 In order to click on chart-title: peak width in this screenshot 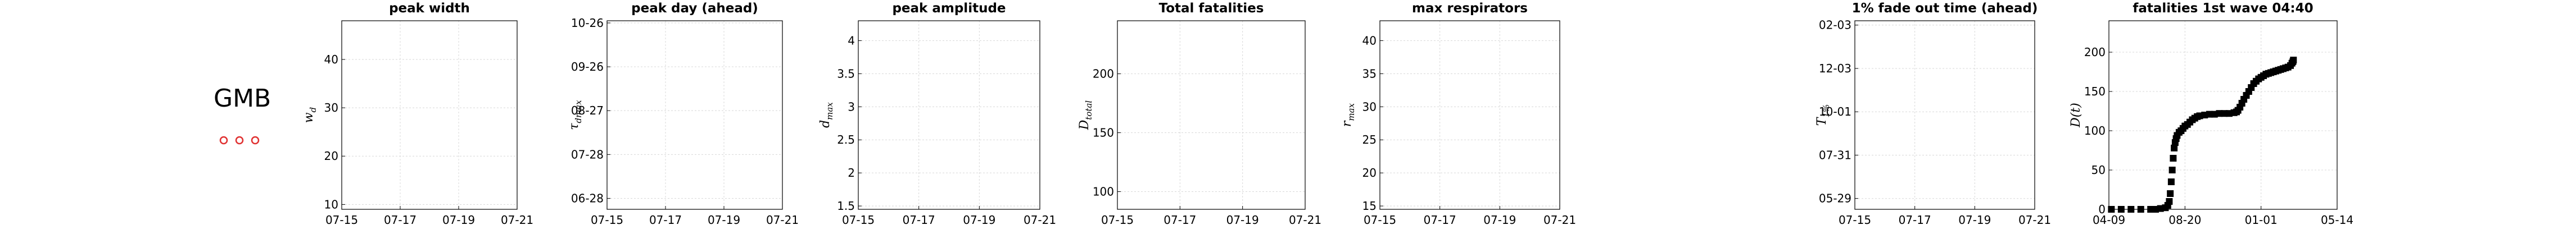, I will do `click(429, 8)`.